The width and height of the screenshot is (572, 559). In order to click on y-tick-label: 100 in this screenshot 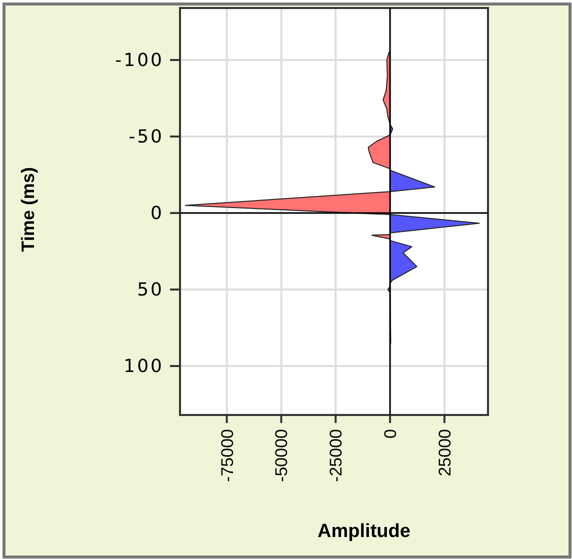, I will do `click(144, 366)`.